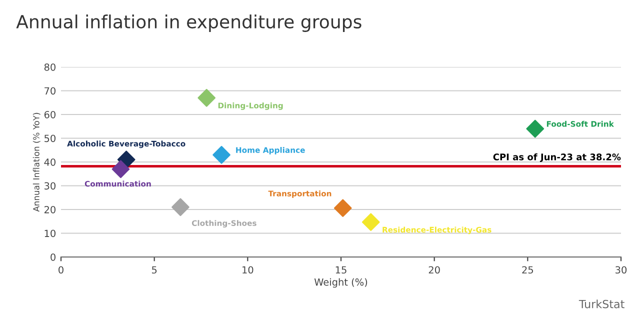  Describe the element at coordinates (248, 270) in the screenshot. I see `x-tick-label: 10` at that location.